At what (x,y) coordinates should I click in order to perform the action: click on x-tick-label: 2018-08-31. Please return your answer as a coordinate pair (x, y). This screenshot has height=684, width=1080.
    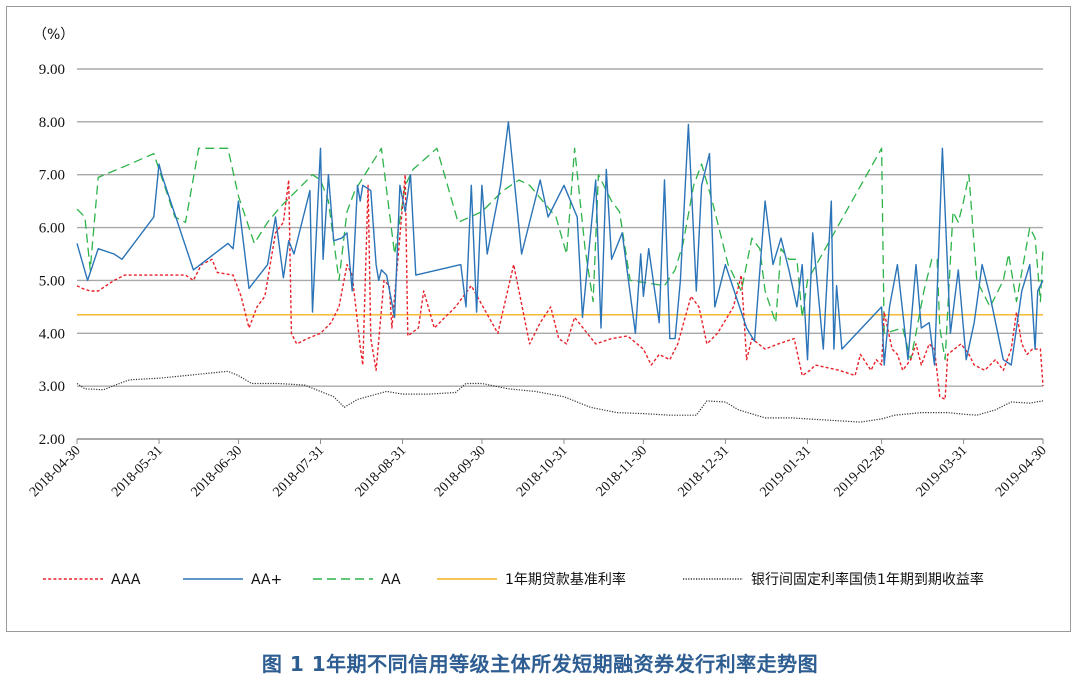
    Looking at the image, I should click on (381, 471).